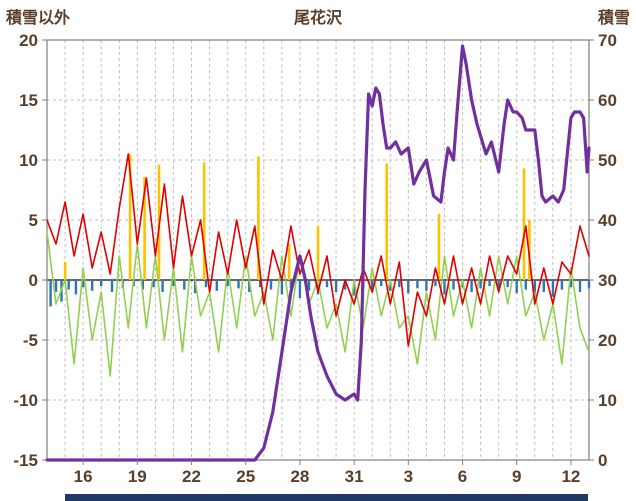 This screenshot has height=501, width=636. What do you see at coordinates (320, 293) in the screenshot?
I see `blue-bars` at bounding box center [320, 293].